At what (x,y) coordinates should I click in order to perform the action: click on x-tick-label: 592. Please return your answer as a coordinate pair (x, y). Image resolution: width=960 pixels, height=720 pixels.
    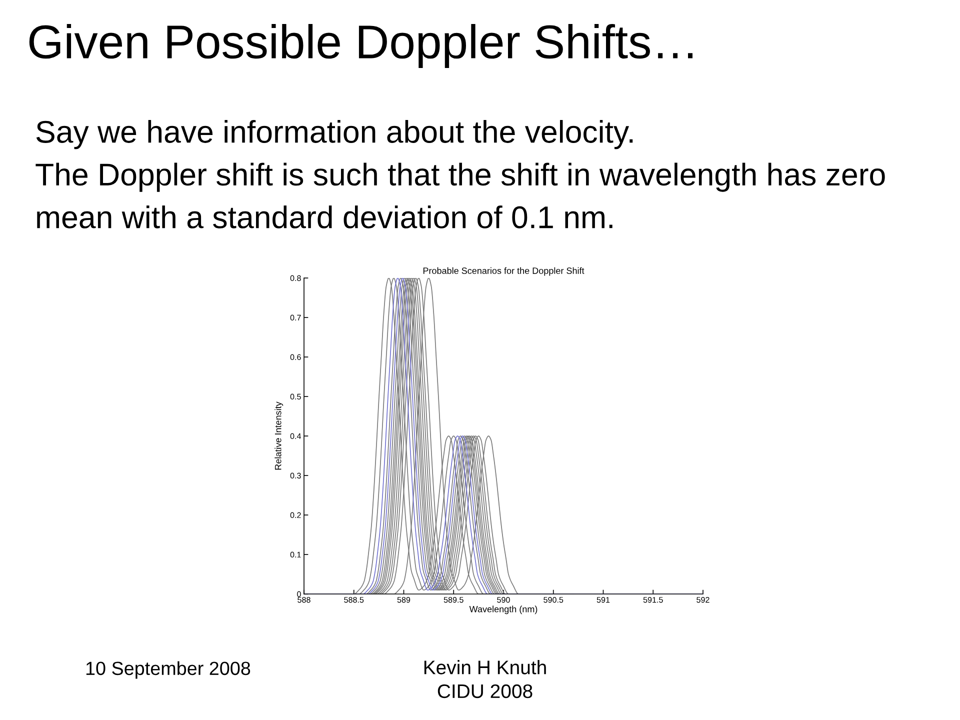
    Looking at the image, I should click on (703, 599).